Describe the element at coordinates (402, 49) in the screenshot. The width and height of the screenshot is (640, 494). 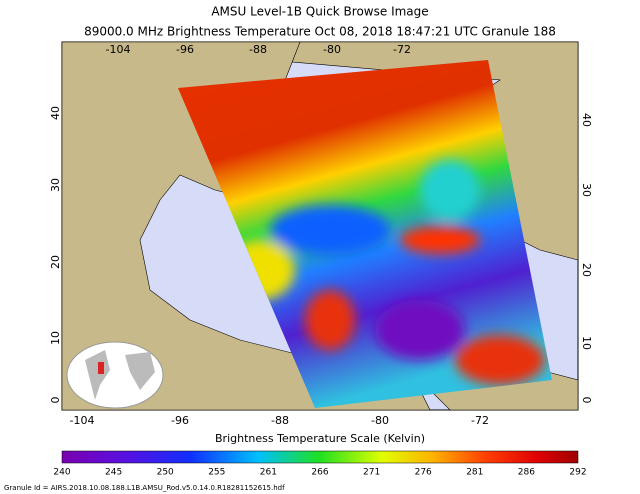
I see `lon-label-top: -72` at that location.